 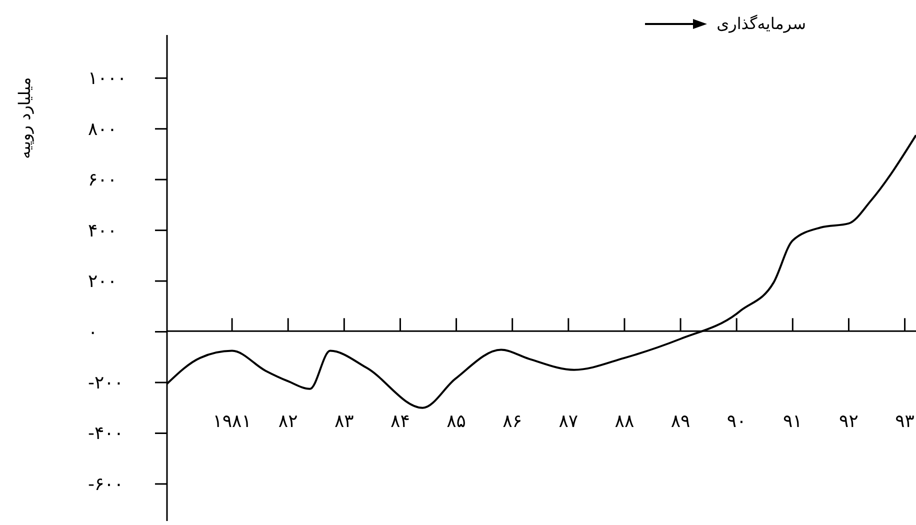 I want to click on x-tick-label: ۹۲, so click(x=848, y=421).